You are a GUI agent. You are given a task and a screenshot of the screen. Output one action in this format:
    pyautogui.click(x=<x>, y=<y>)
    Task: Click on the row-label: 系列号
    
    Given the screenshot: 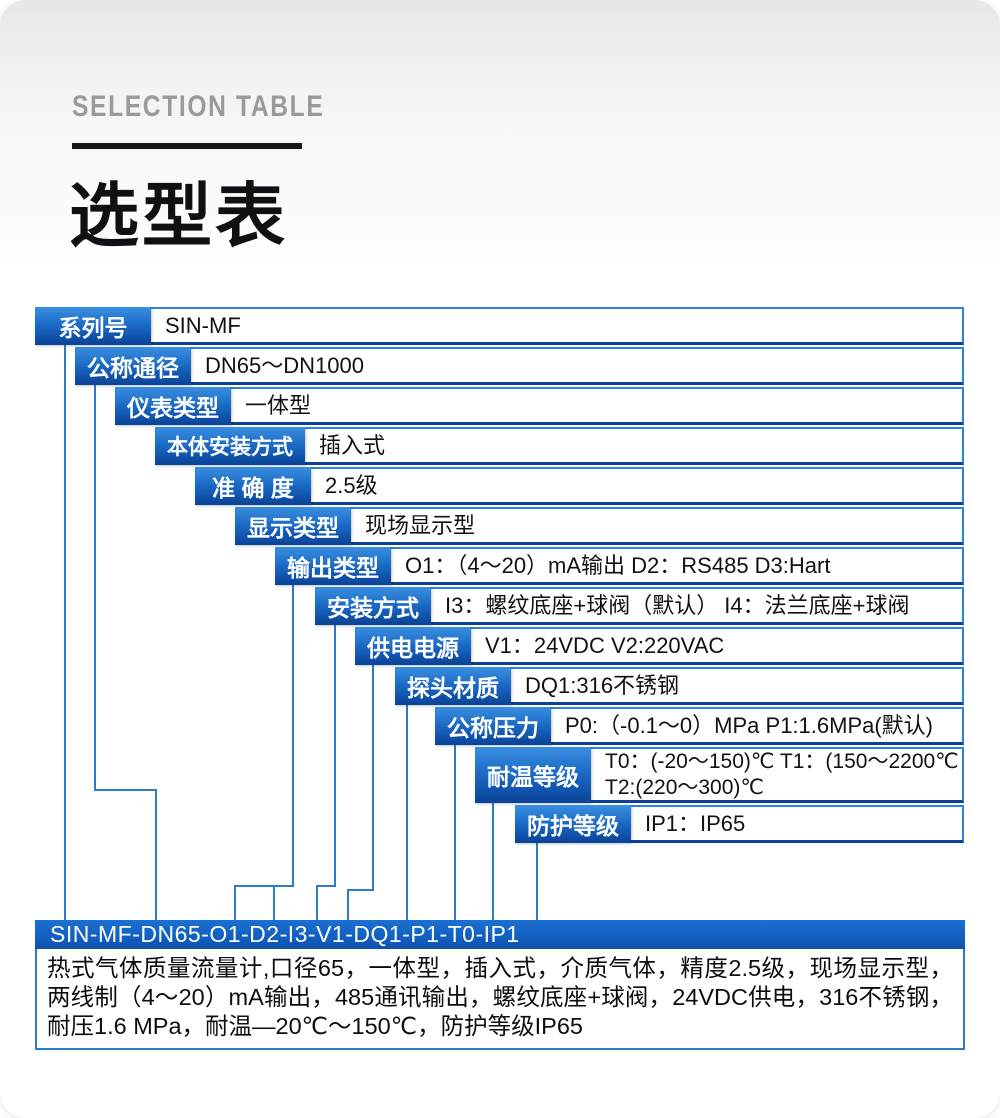 What is the action you would take?
    pyautogui.click(x=93, y=326)
    